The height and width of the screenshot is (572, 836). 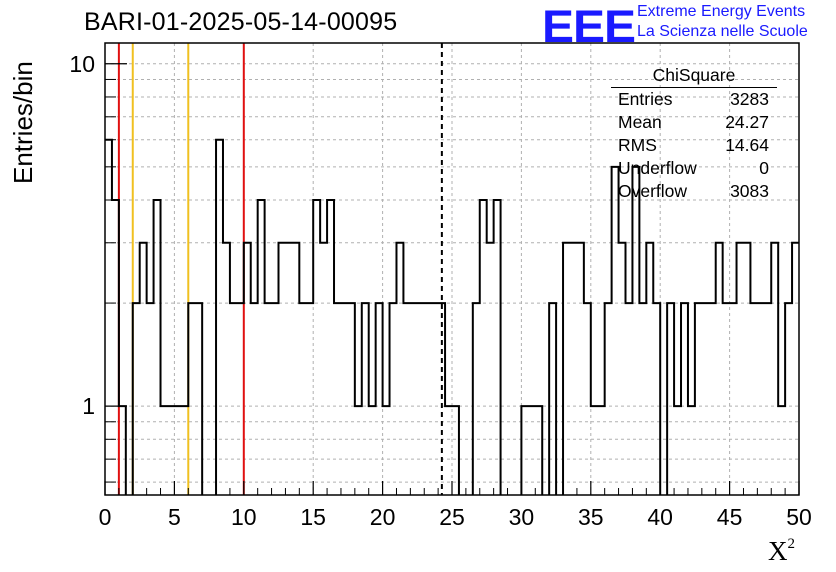 What do you see at coordinates (591, 517) in the screenshot?
I see `x-tick-label: 35` at bounding box center [591, 517].